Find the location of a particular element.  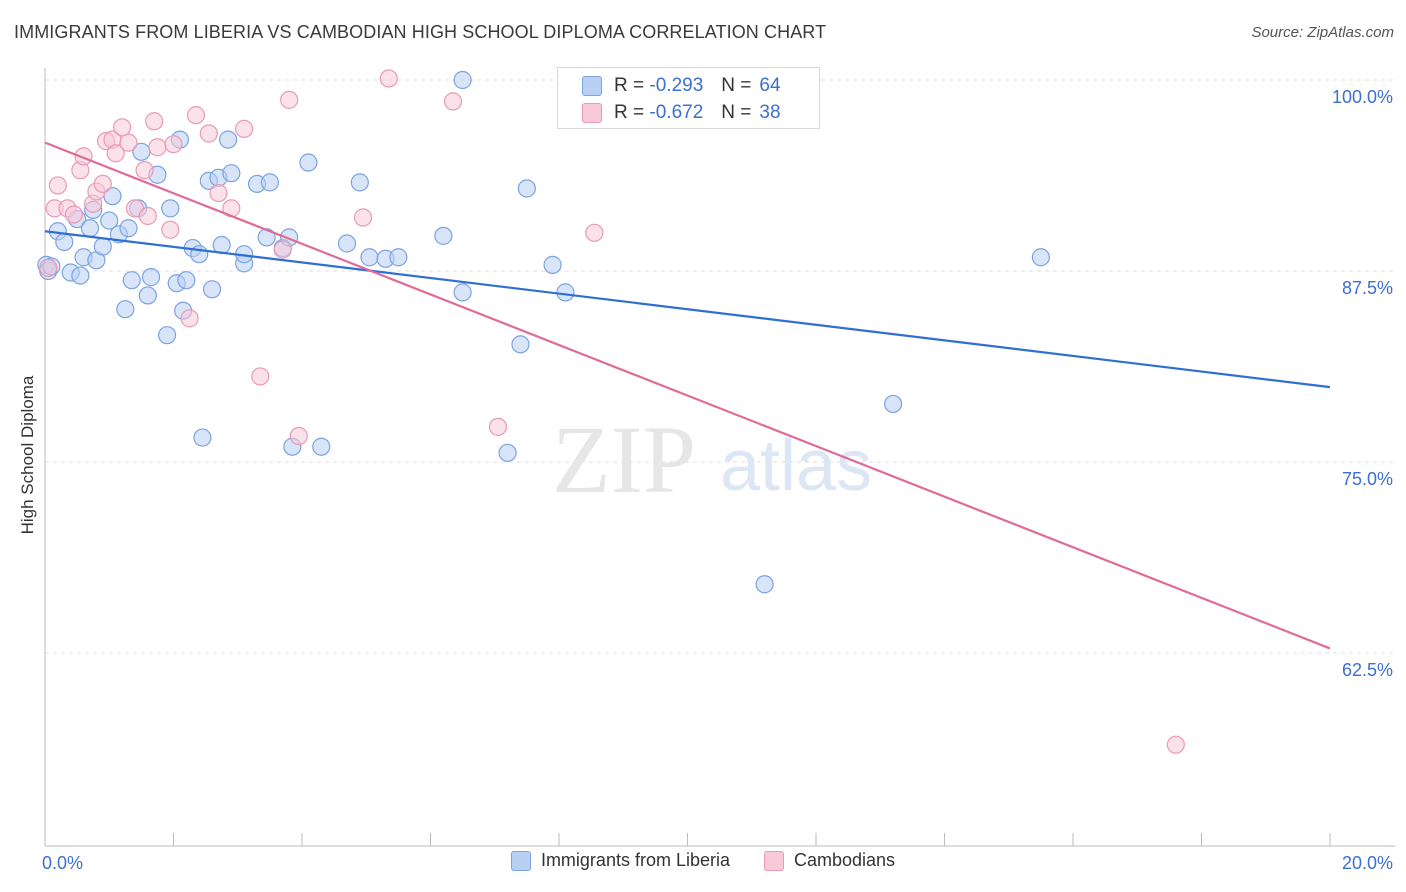

legend-item-cambodians: Cambodians is located at coordinates (829, 860).